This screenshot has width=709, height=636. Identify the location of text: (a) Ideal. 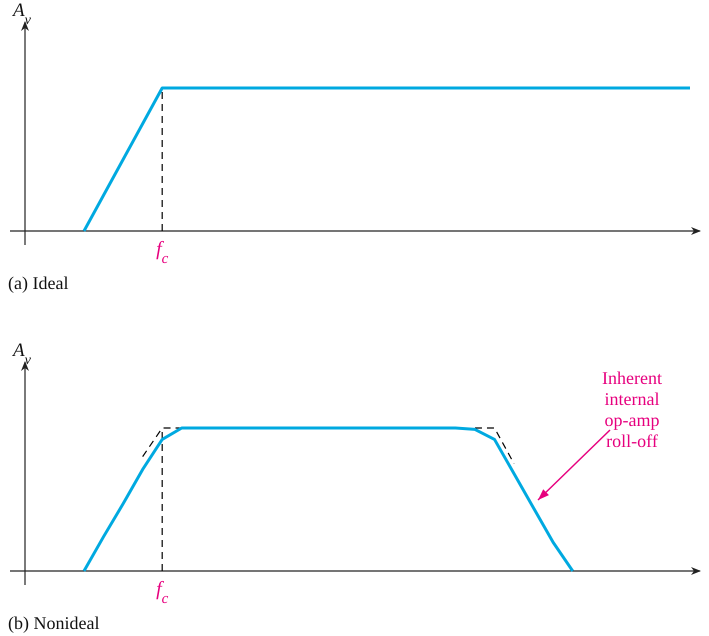
(38, 283).